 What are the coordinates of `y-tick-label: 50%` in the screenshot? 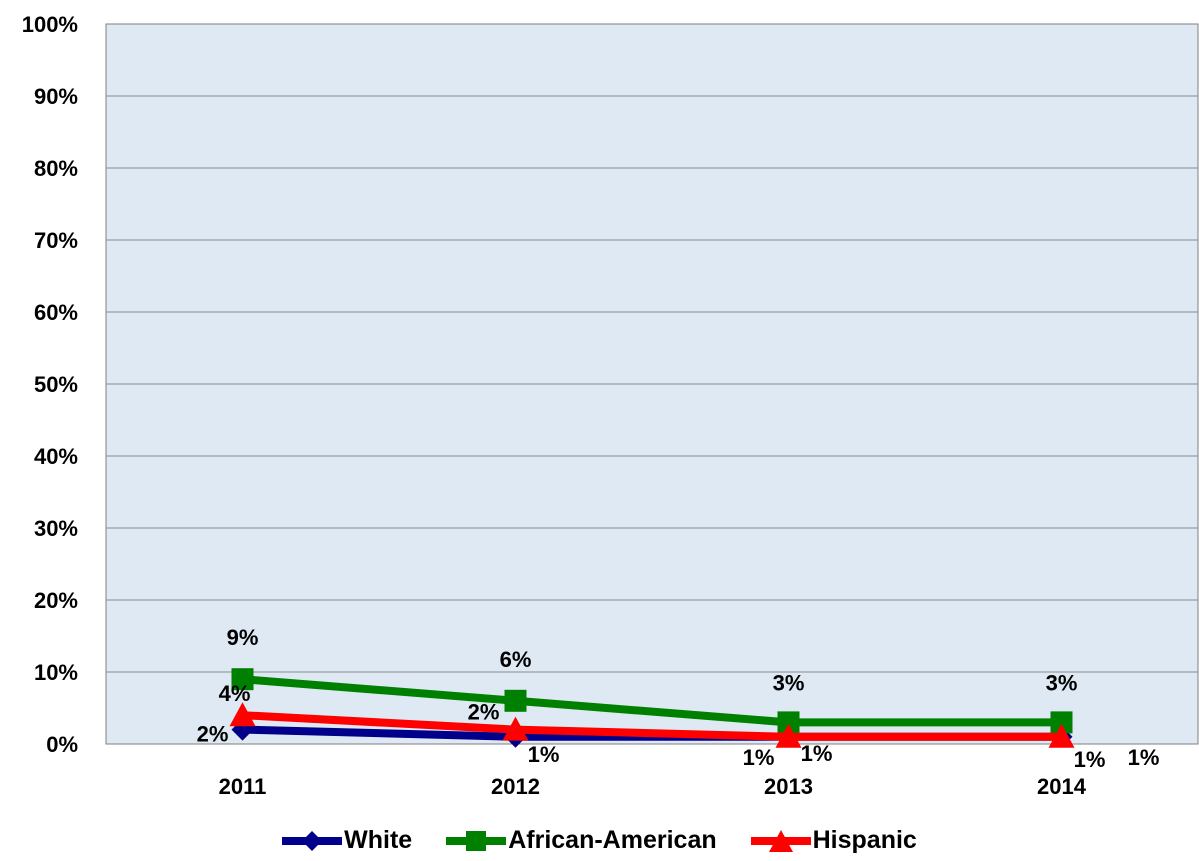 It's located at (56, 384).